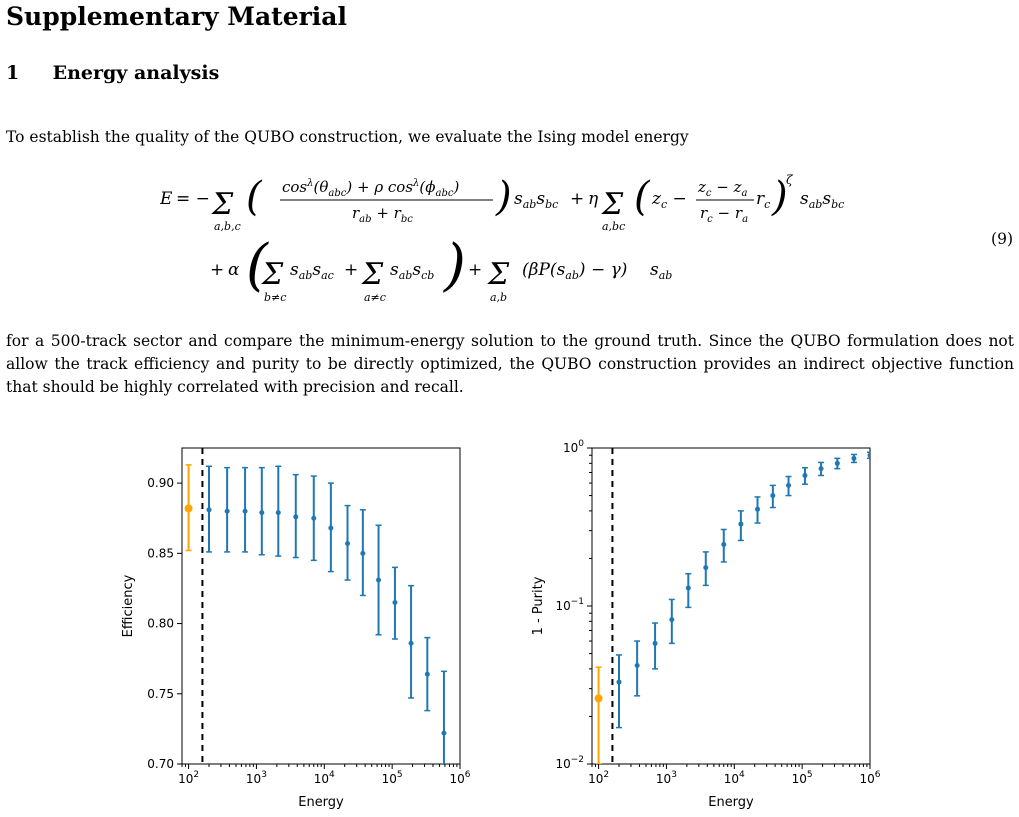  What do you see at coordinates (160, 553) in the screenshot?
I see `y-tick-label: 0.85` at bounding box center [160, 553].